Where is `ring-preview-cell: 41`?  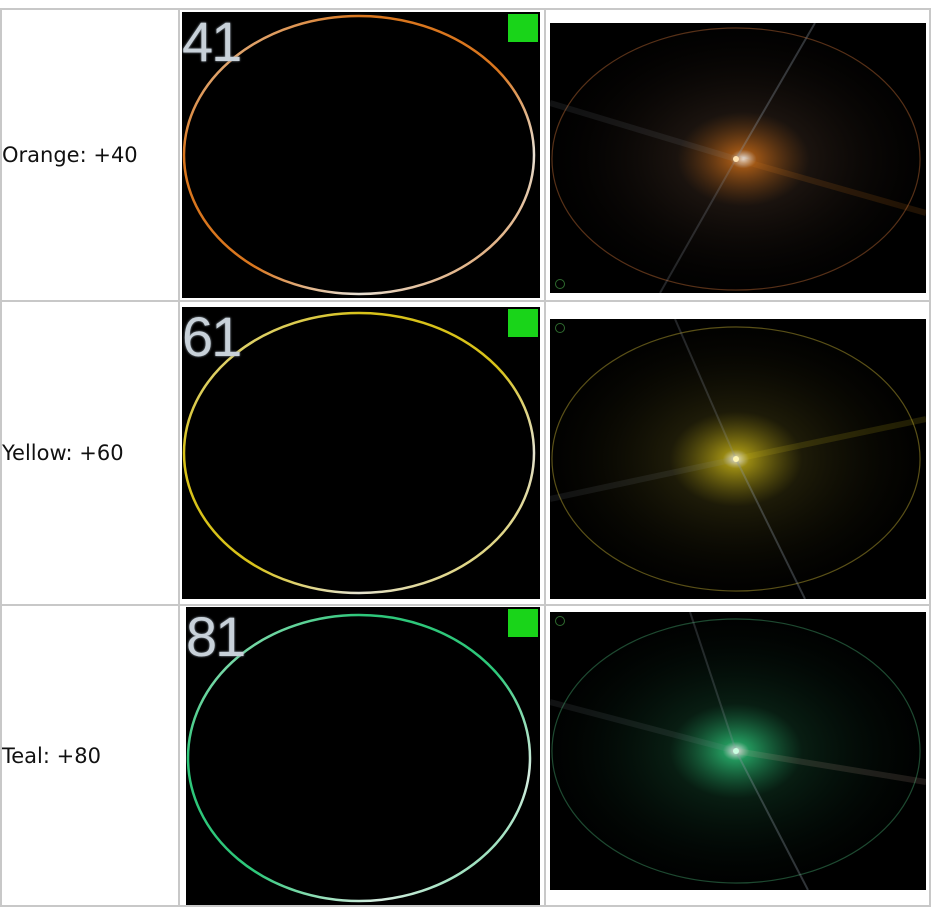 ring-preview-cell: 41 is located at coordinates (362, 155).